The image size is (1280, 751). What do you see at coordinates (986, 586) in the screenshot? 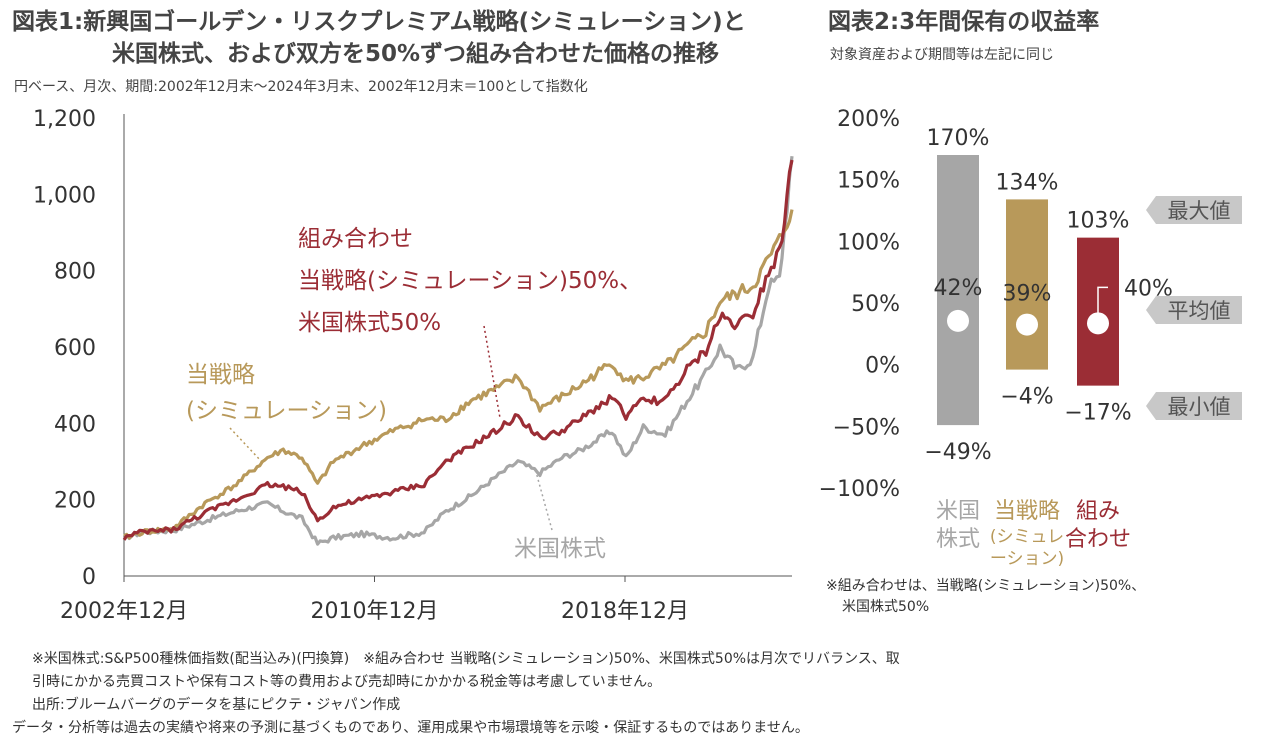
I see `figure2-footnote-line: ※組み合わせは、当戦略(シミュレーション)50%、` at bounding box center [986, 586].